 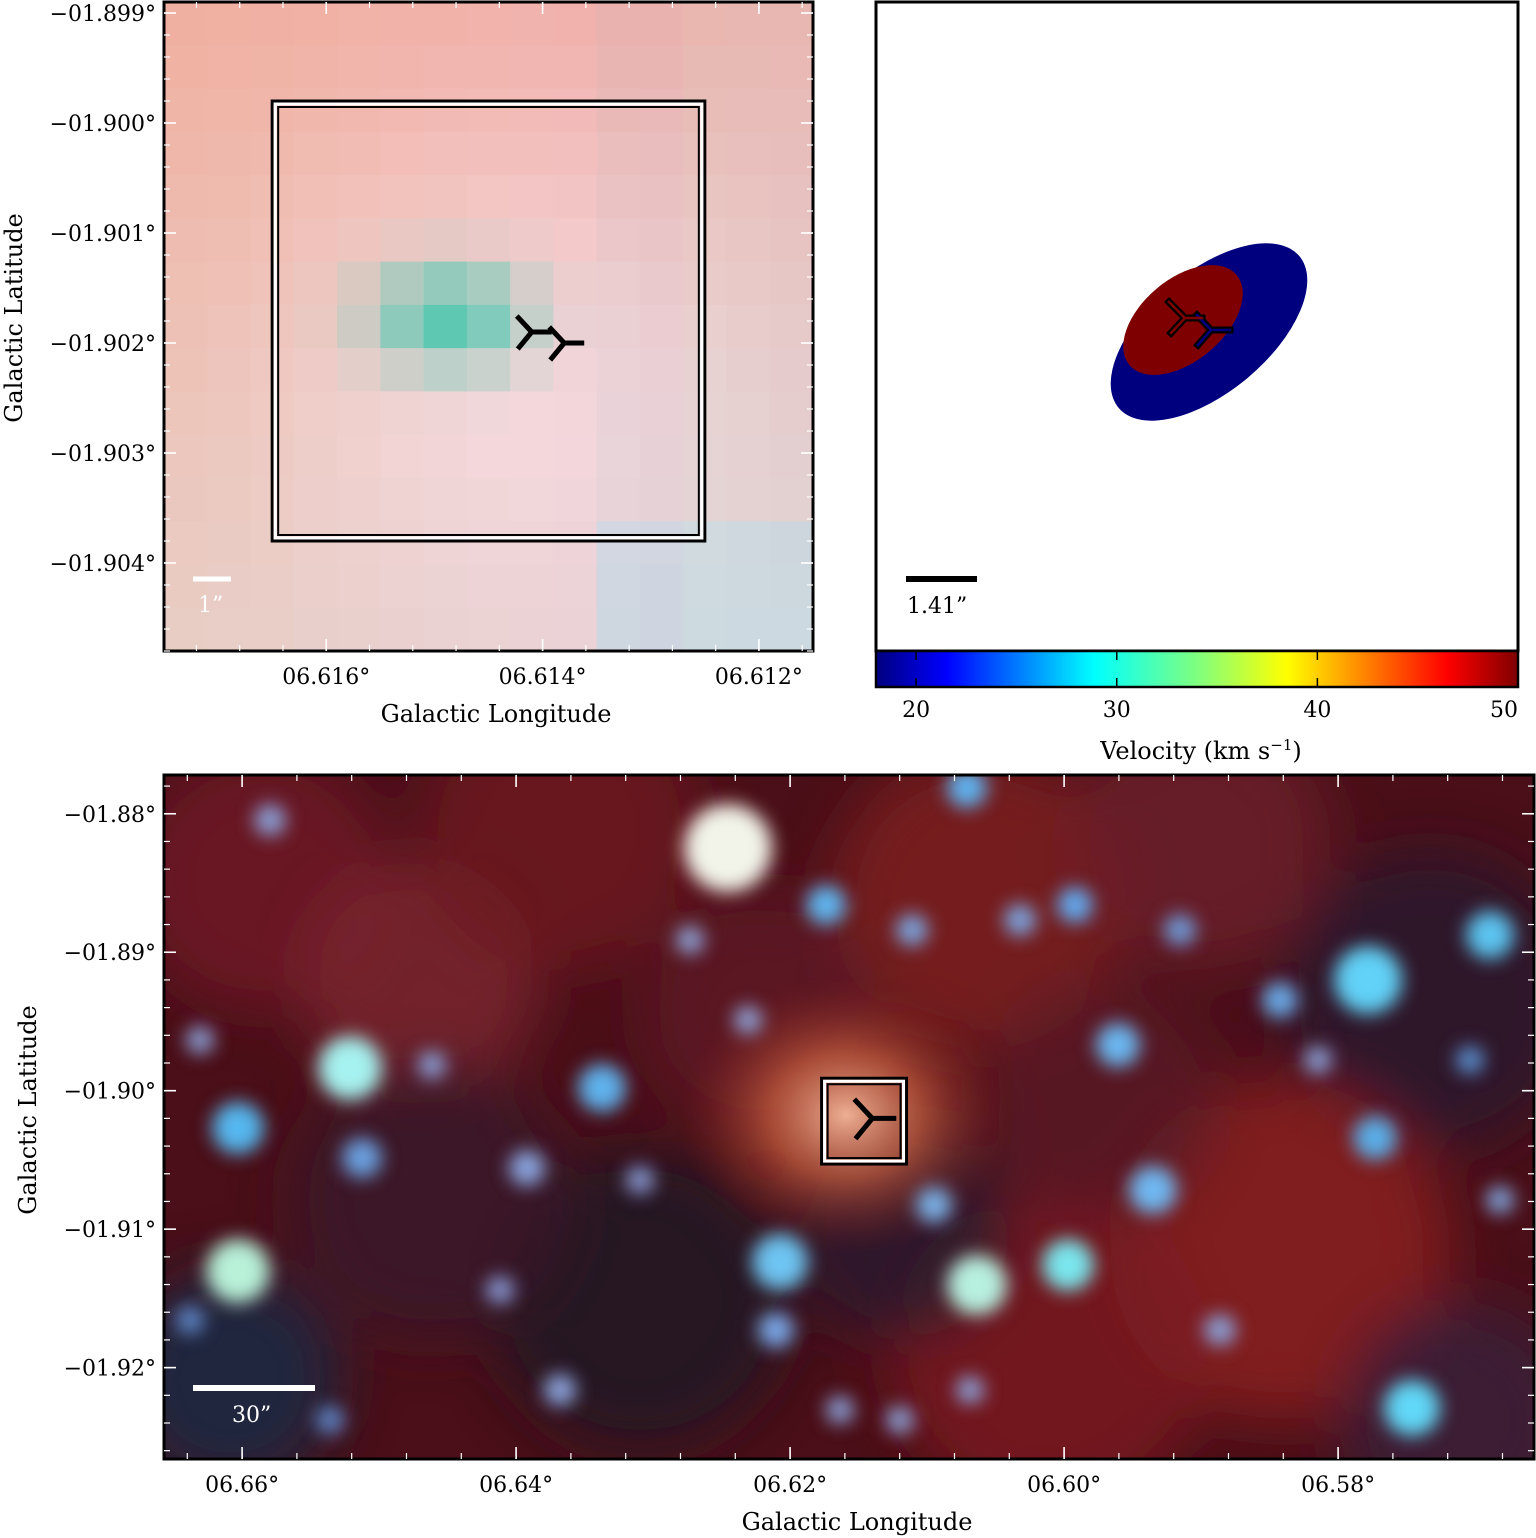 I want to click on x-tick-label: 06.616°, so click(x=326, y=677).